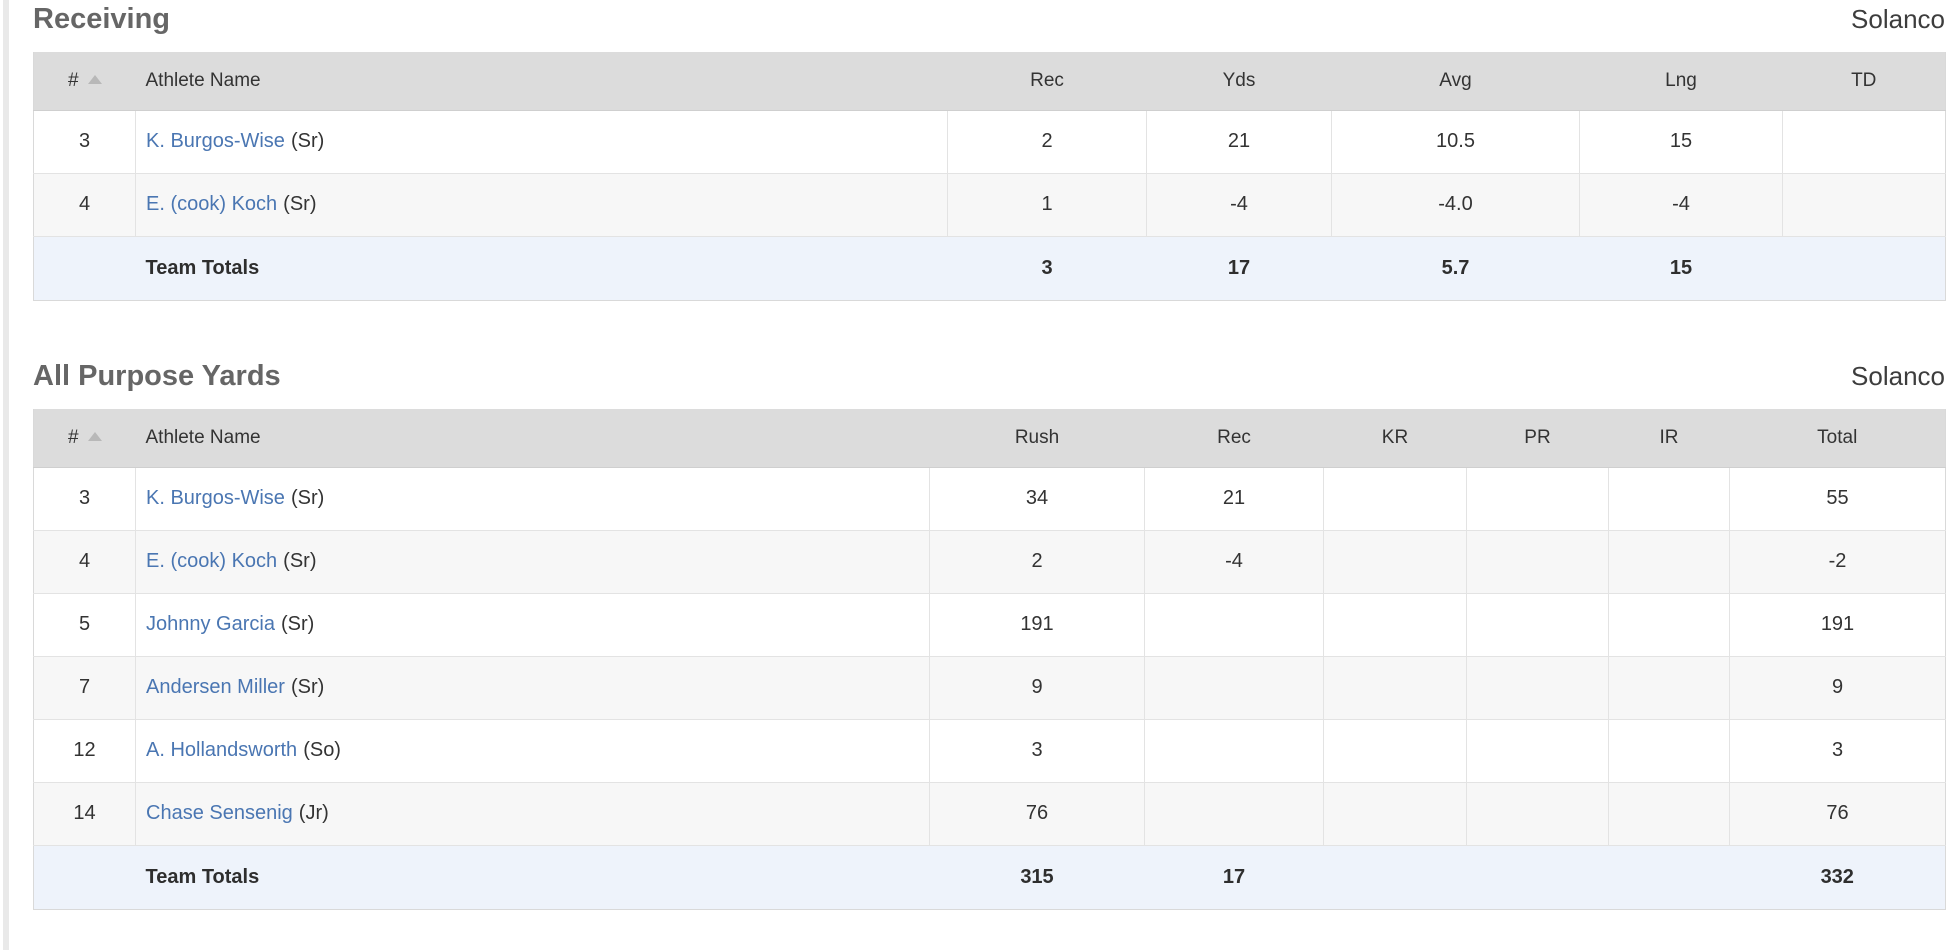  I want to click on column-label: KR, so click(1395, 437).